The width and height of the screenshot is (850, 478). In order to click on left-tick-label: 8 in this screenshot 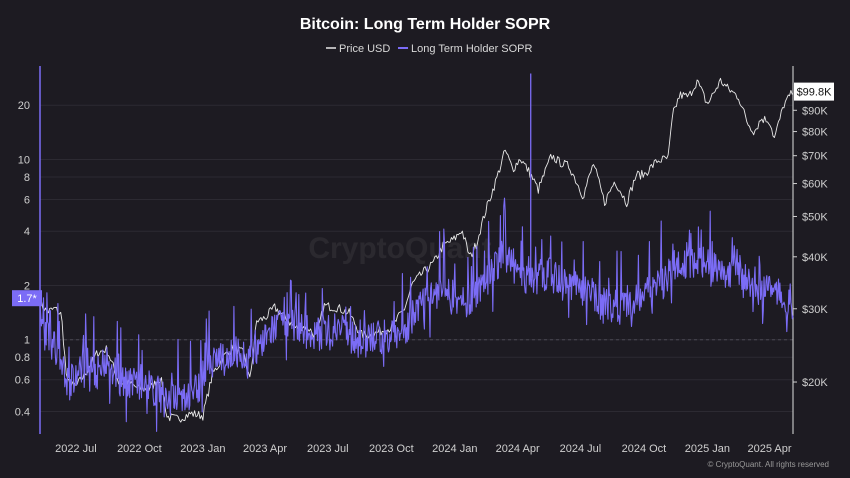, I will do `click(27, 178)`.